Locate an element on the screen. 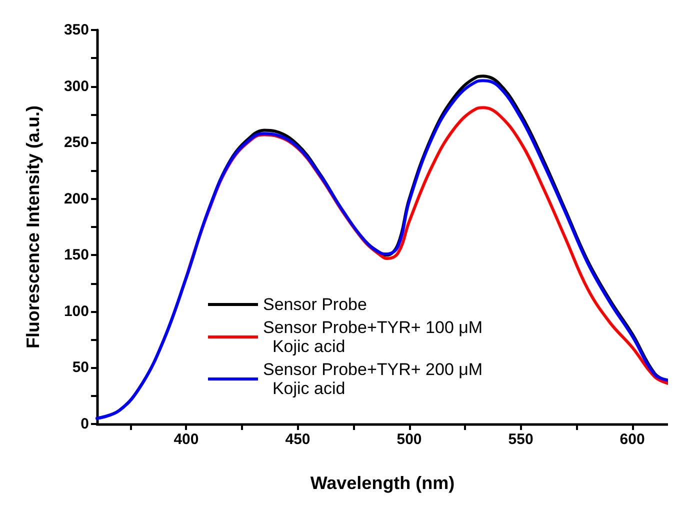 The width and height of the screenshot is (676, 531). y-tick-label: 100 is located at coordinates (76, 311).